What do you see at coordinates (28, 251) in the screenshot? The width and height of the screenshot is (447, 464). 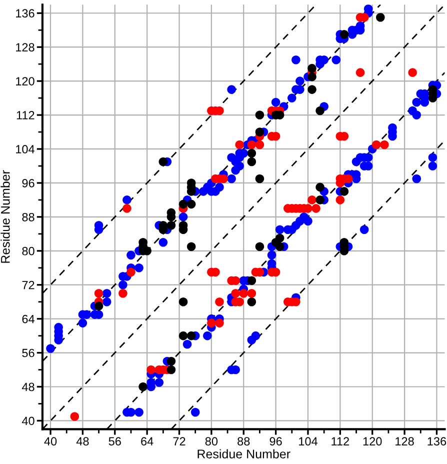 I see `y-tick-label: 80` at bounding box center [28, 251].